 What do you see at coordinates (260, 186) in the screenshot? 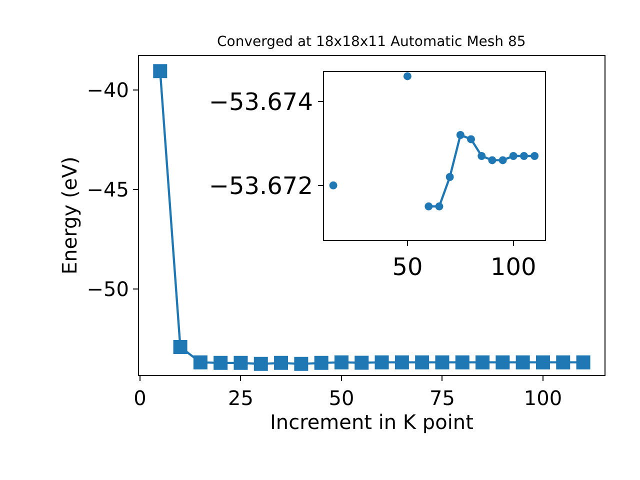
I see `y-tick-label: −53.672` at bounding box center [260, 186].